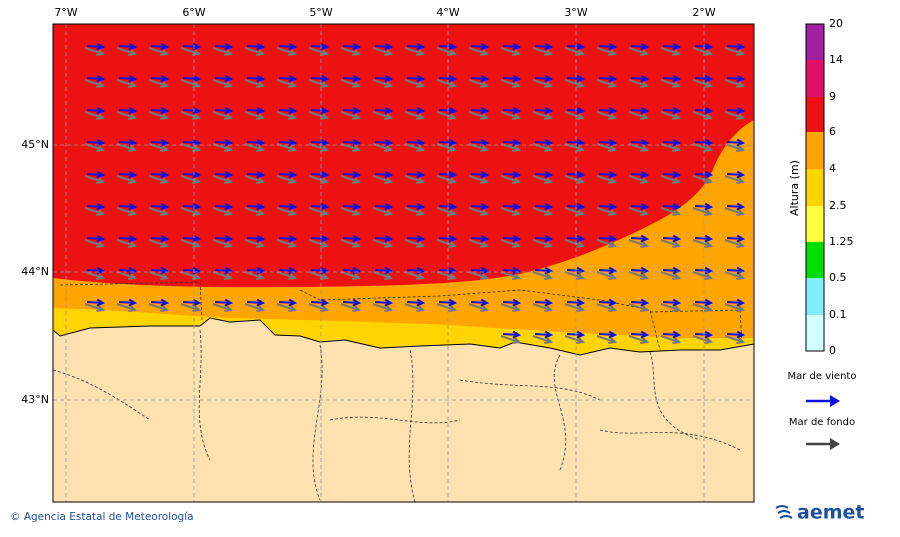 The width and height of the screenshot is (900, 537). Describe the element at coordinates (65, 12) in the screenshot. I see `lon-label: 7°W` at that location.